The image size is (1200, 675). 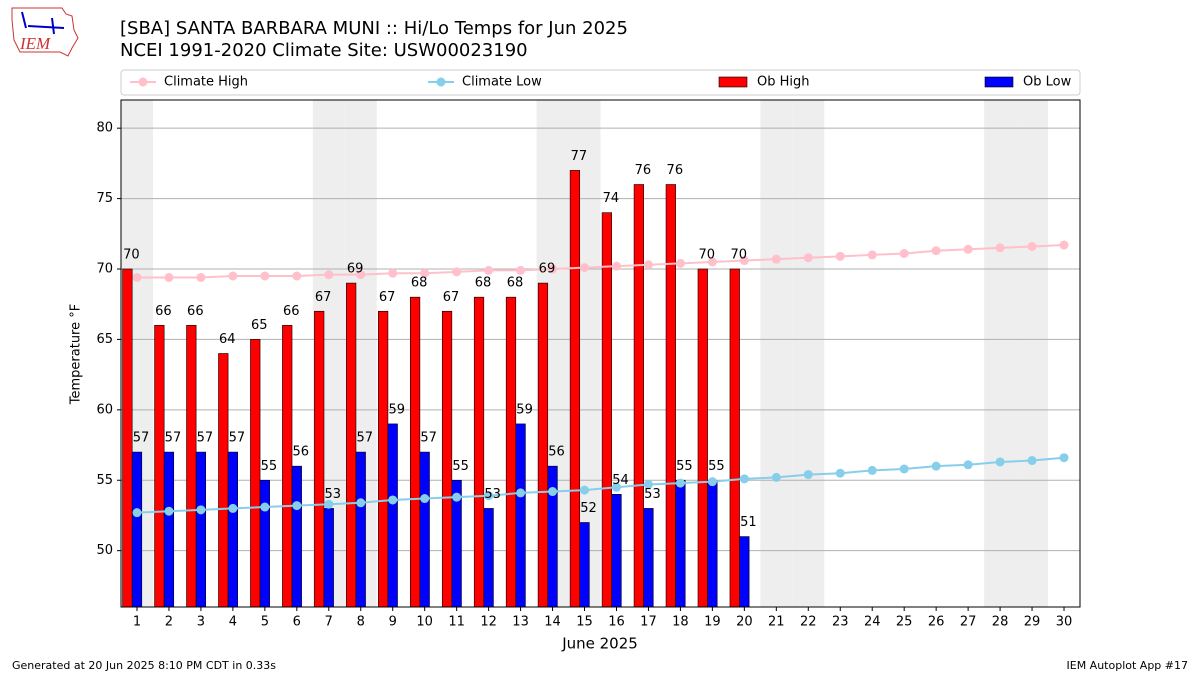 What do you see at coordinates (104, 198) in the screenshot?
I see `y-tick-label: 75` at bounding box center [104, 198].